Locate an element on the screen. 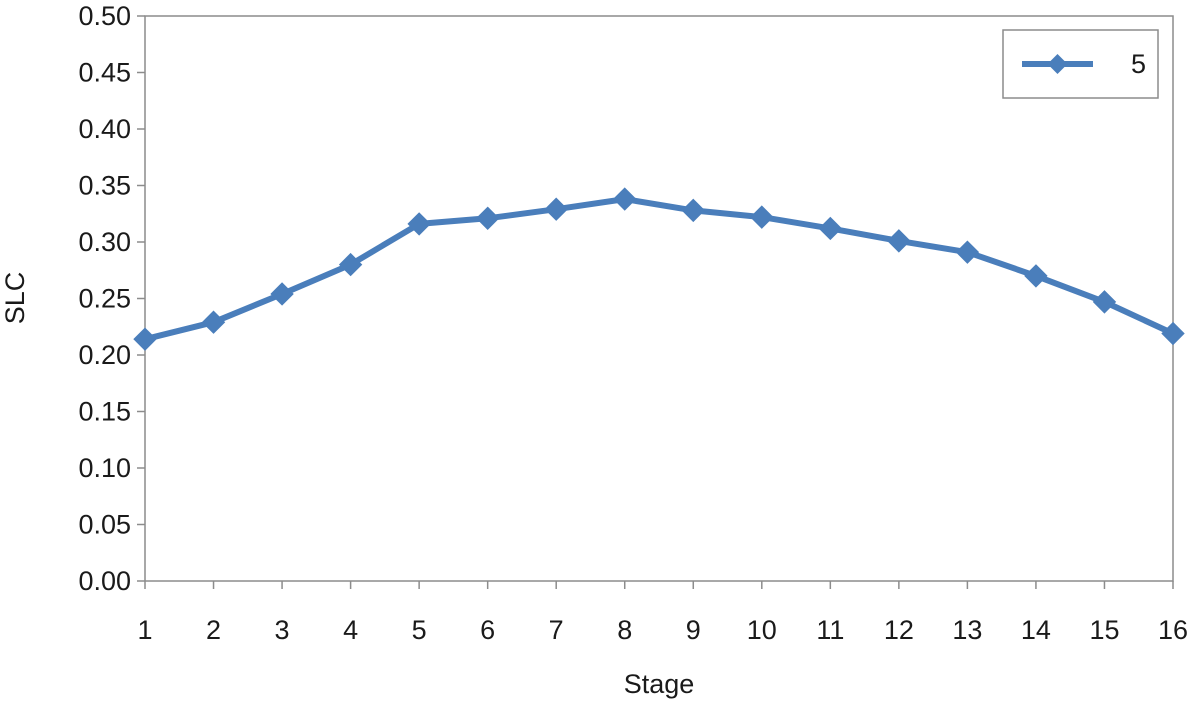 This screenshot has height=704, width=1200. x-tick-label: 5 is located at coordinates (419, 630).